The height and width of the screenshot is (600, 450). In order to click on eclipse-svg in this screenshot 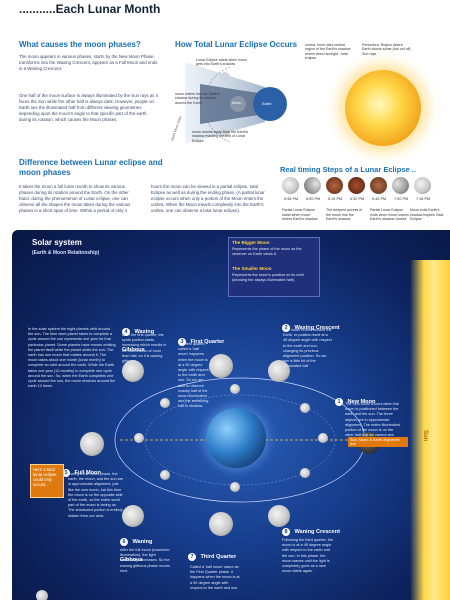, I will do `click(236, 103)`.